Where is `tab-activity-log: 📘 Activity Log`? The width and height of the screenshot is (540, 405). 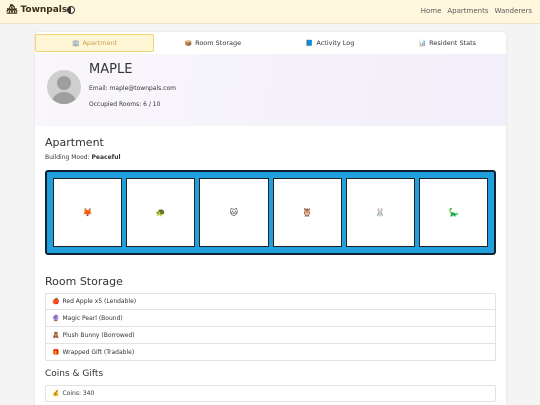
tab-activity-log: 📘 Activity Log is located at coordinates (330, 43).